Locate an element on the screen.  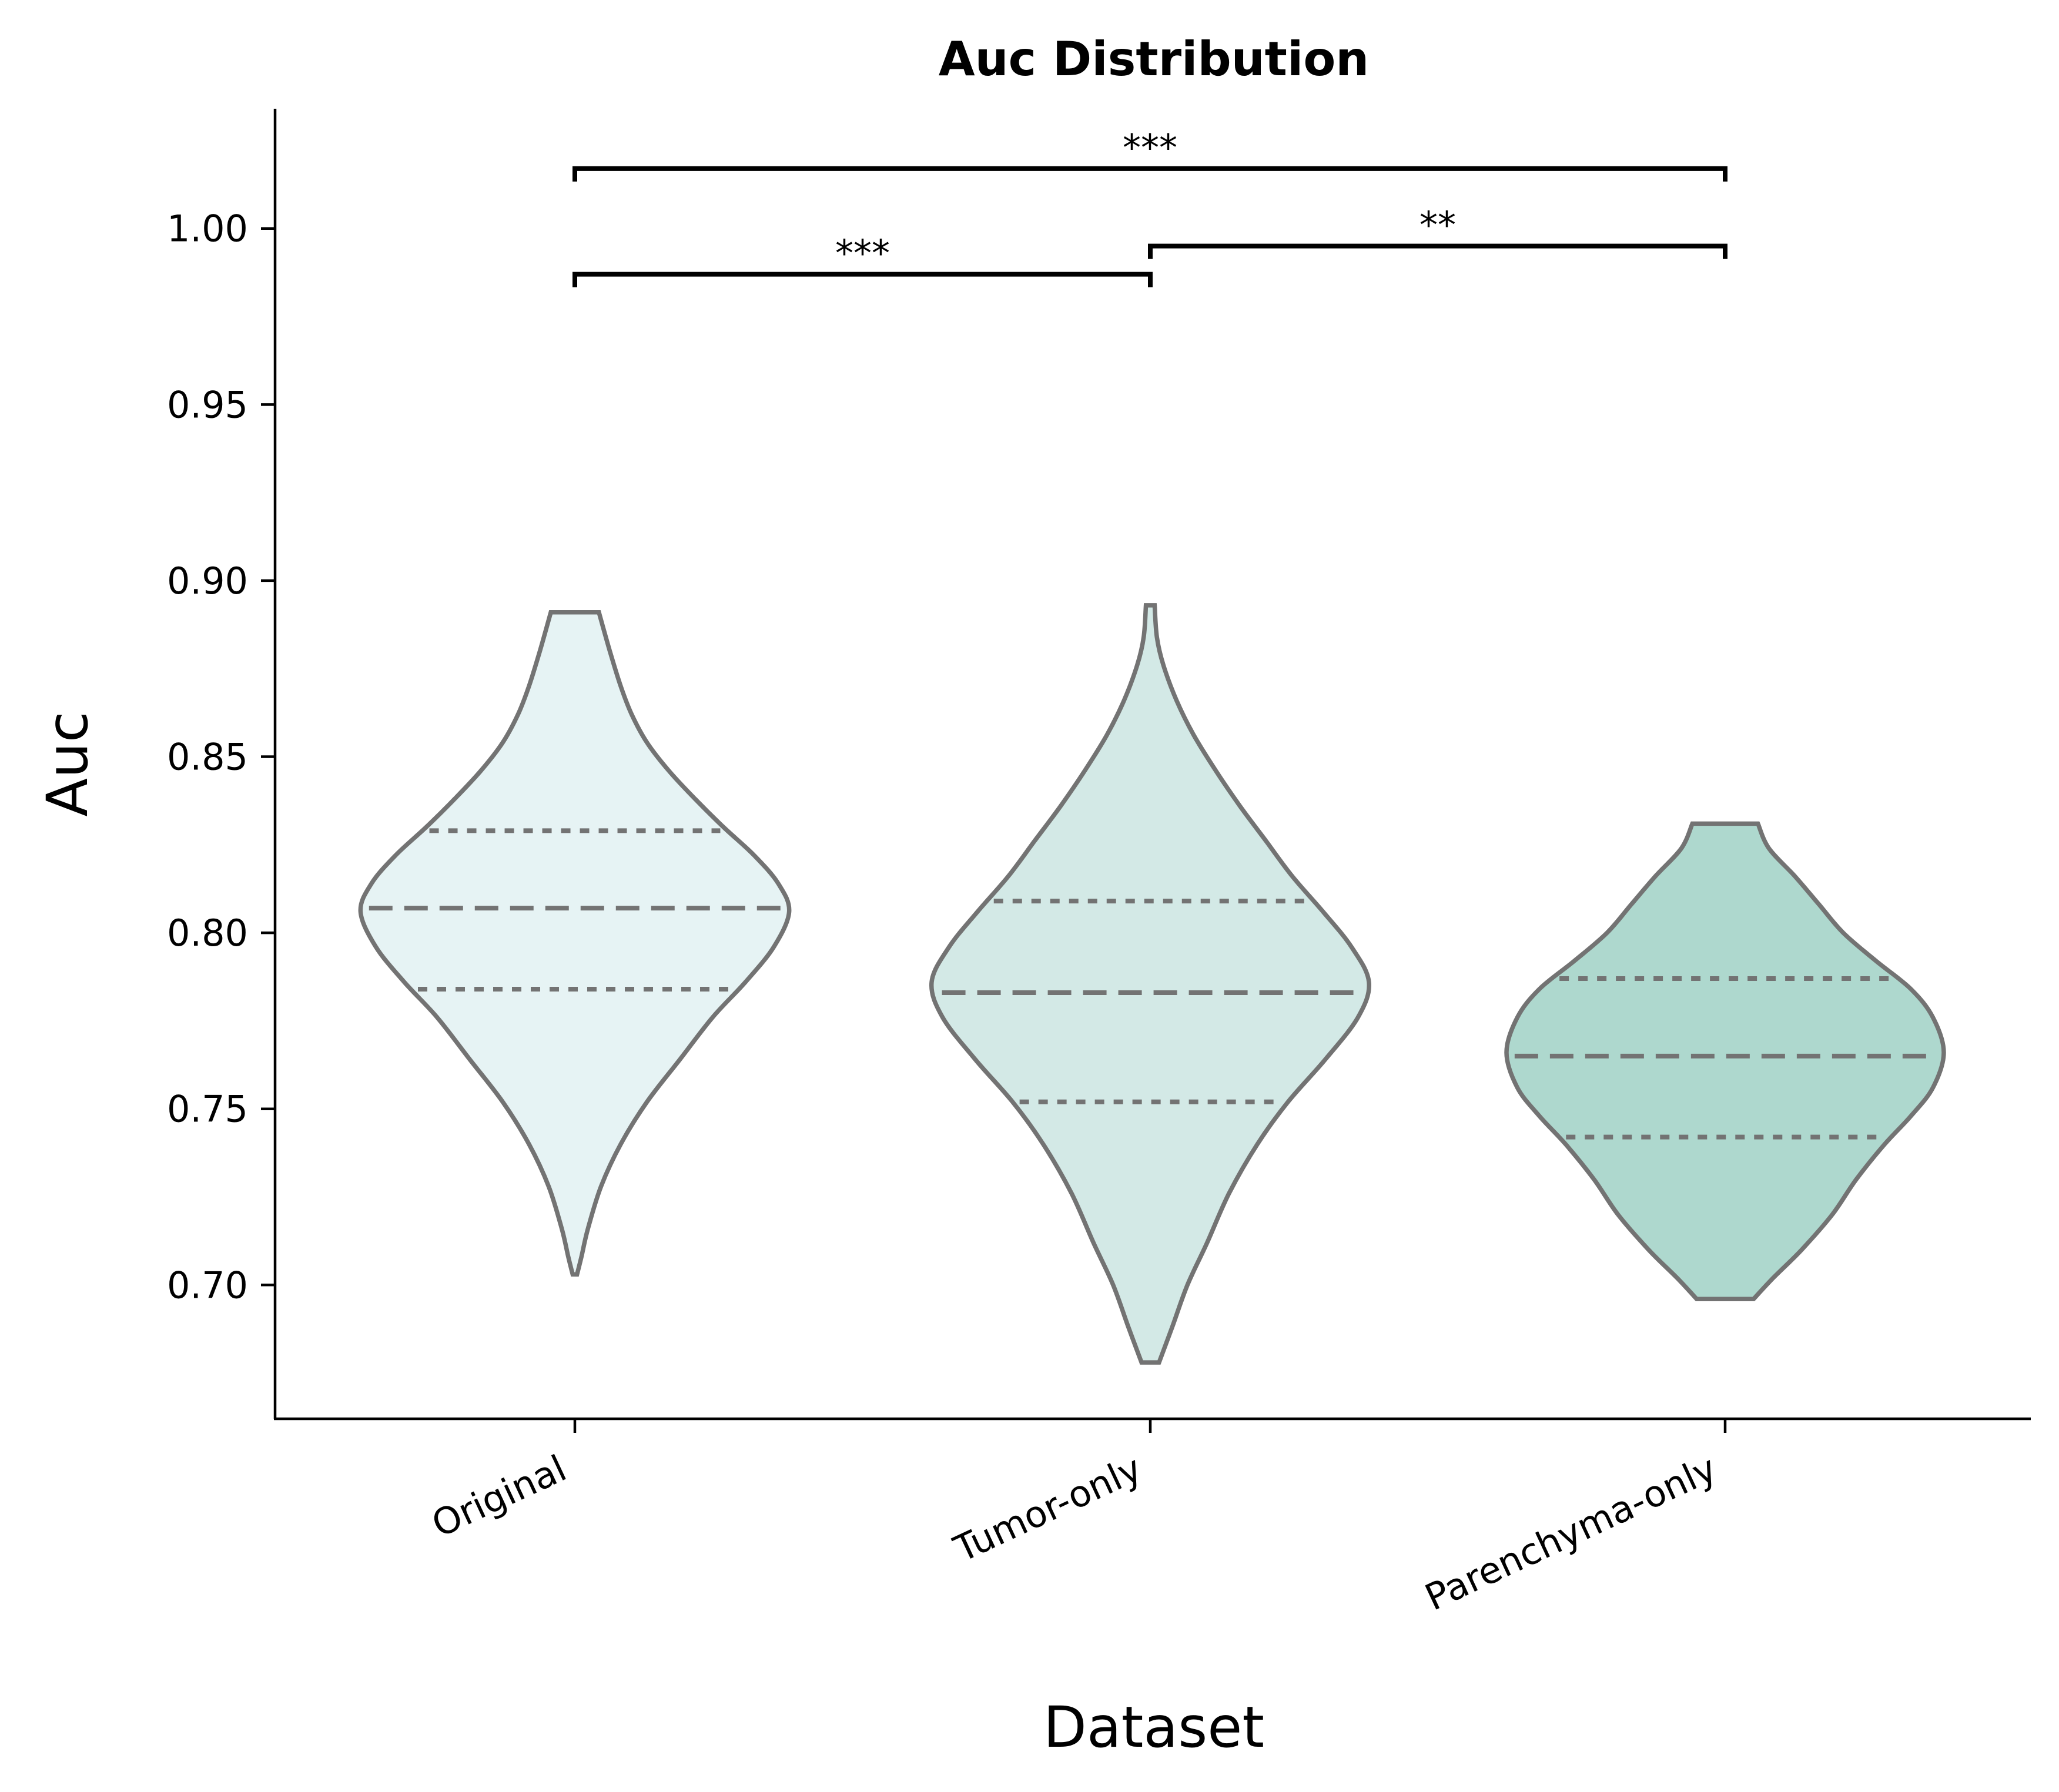
y-tick-label-1-00: 1.00 is located at coordinates (207, 228).